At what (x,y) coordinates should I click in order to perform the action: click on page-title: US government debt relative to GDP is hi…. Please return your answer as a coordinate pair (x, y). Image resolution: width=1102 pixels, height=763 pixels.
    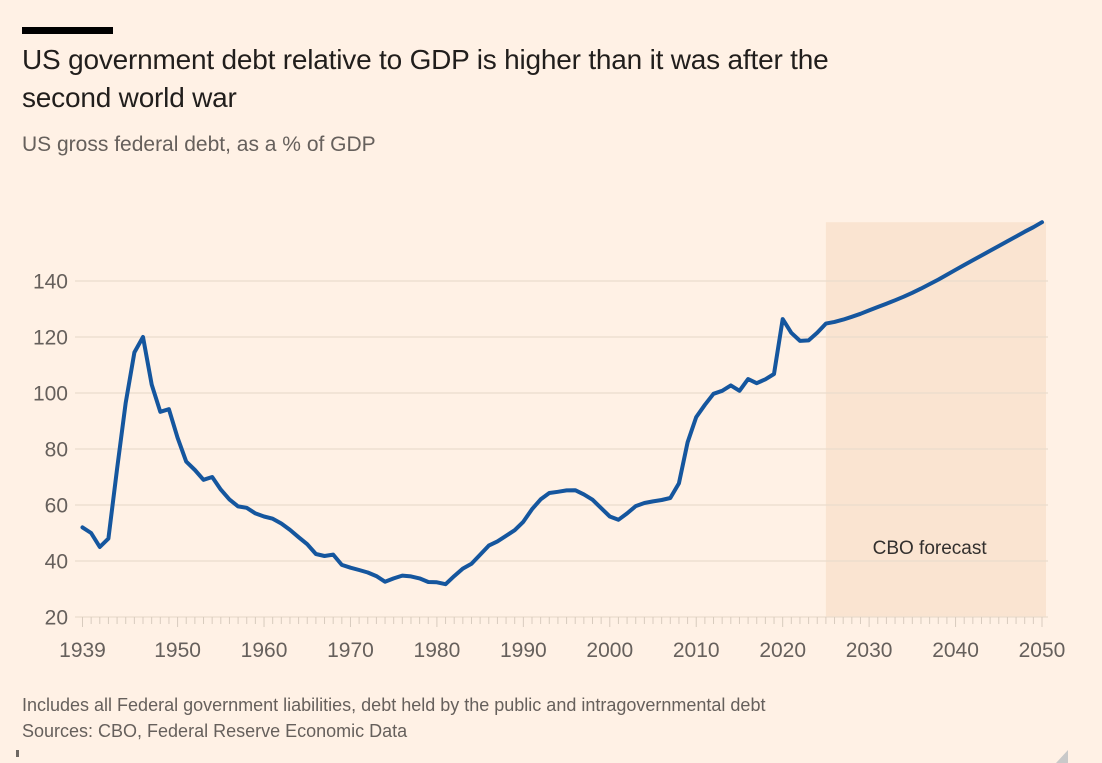
    Looking at the image, I should click on (425, 79).